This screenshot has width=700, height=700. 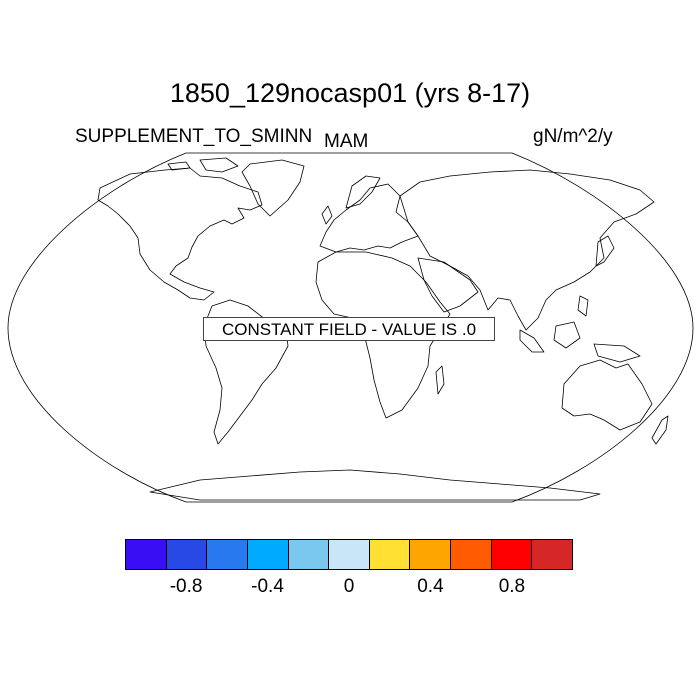 What do you see at coordinates (605, 251) in the screenshot?
I see `japan-coast` at bounding box center [605, 251].